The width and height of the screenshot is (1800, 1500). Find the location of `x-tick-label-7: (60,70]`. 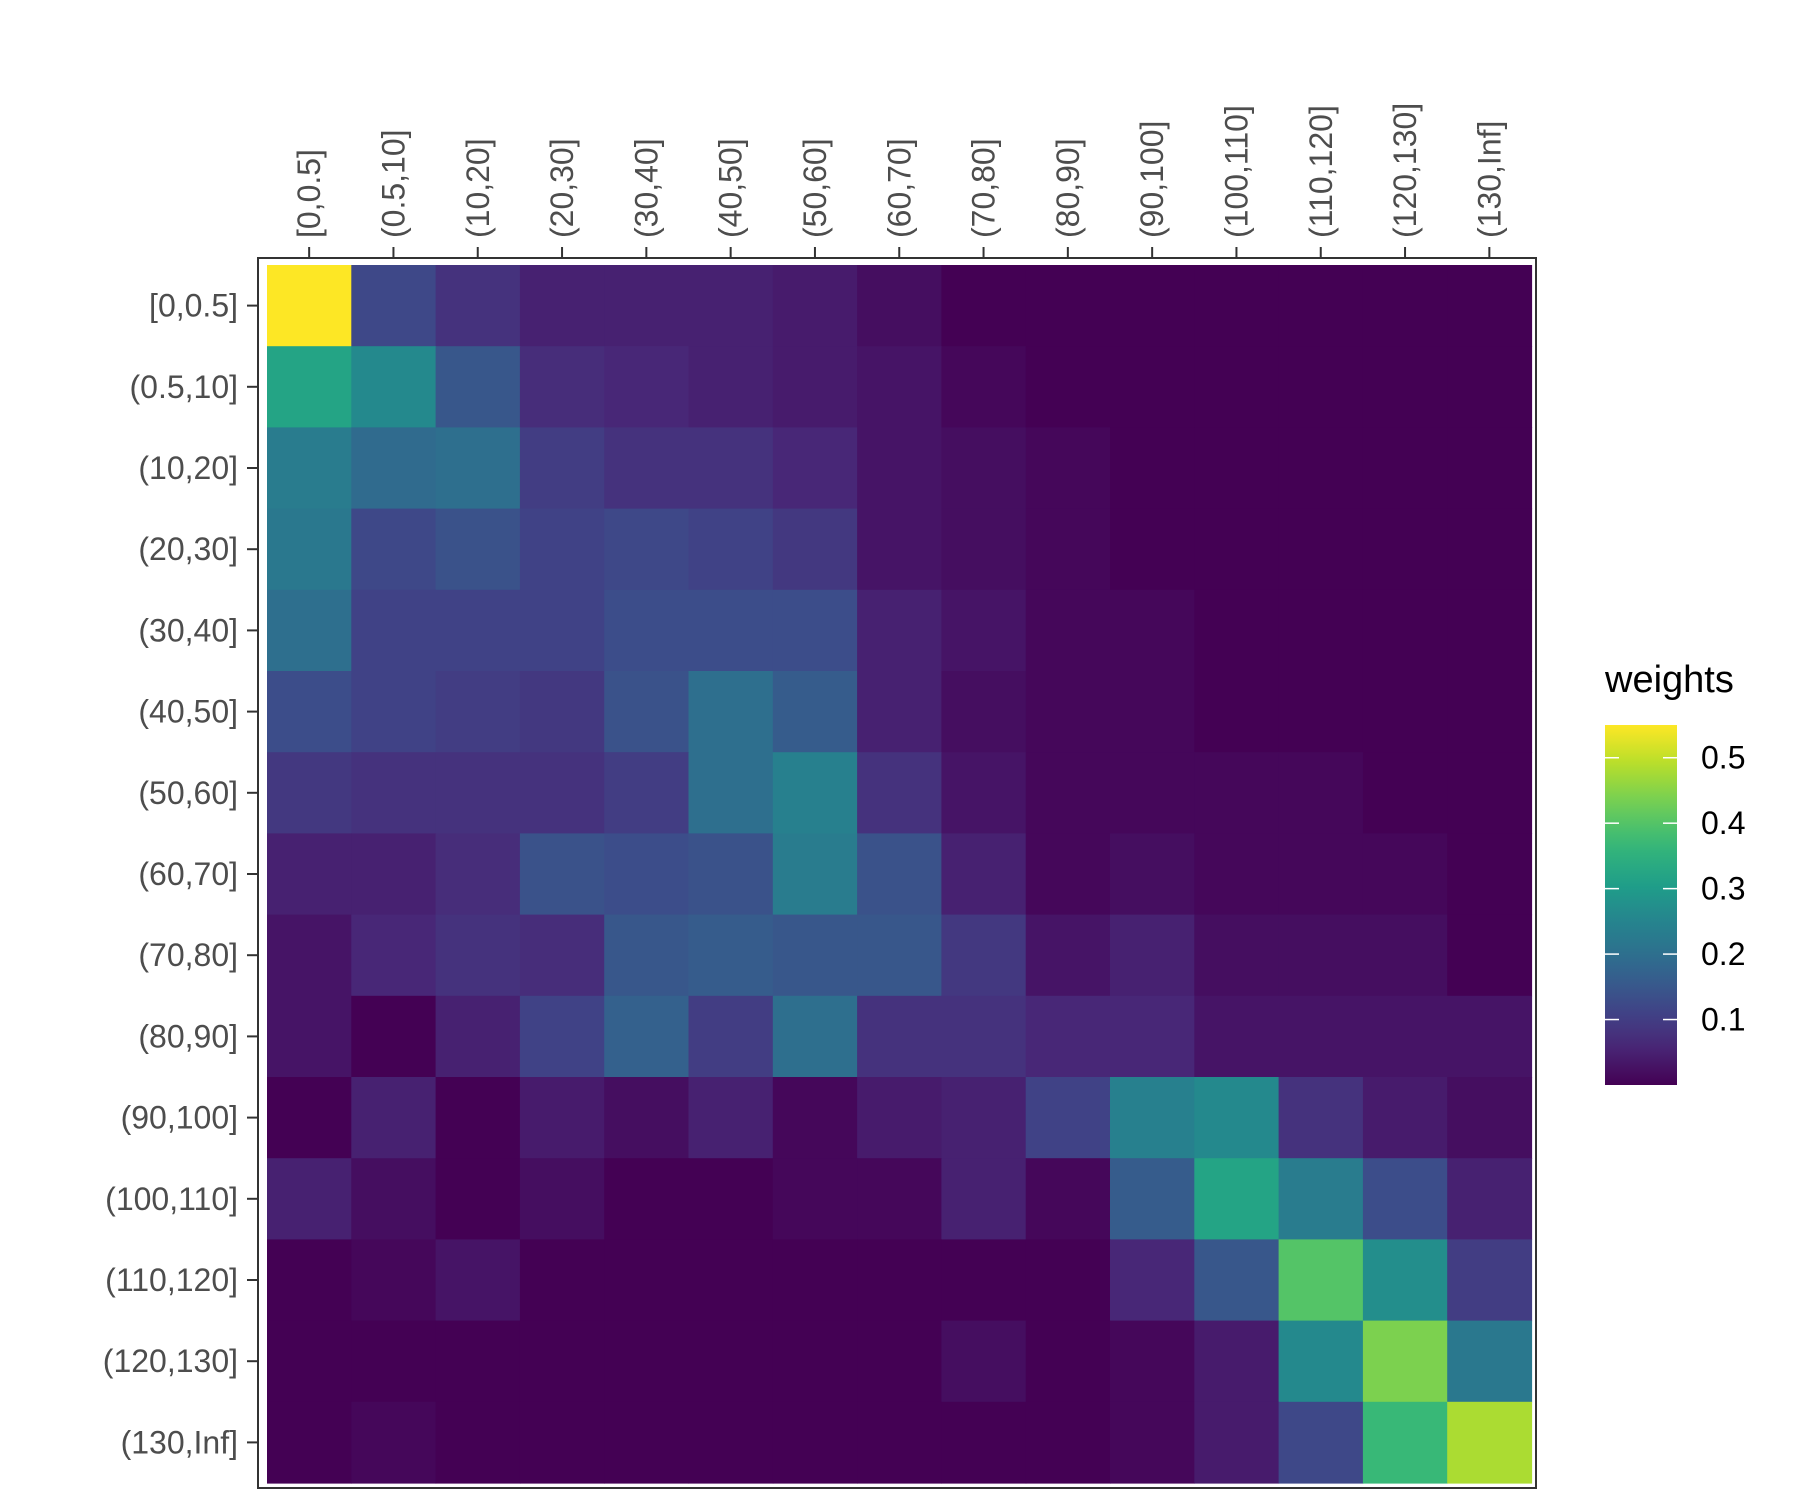

x-tick-label-7: (60,70] is located at coordinates (899, 188).